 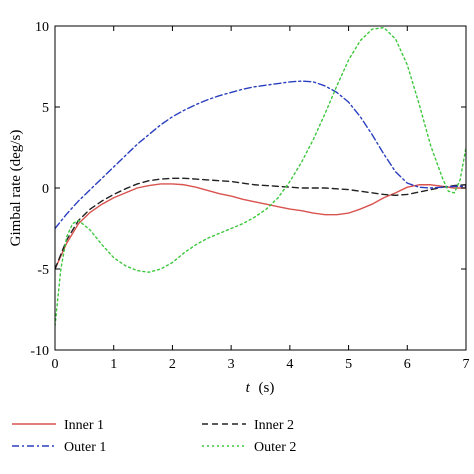 I want to click on x-axis-label-unit: (s), so click(x=267, y=388).